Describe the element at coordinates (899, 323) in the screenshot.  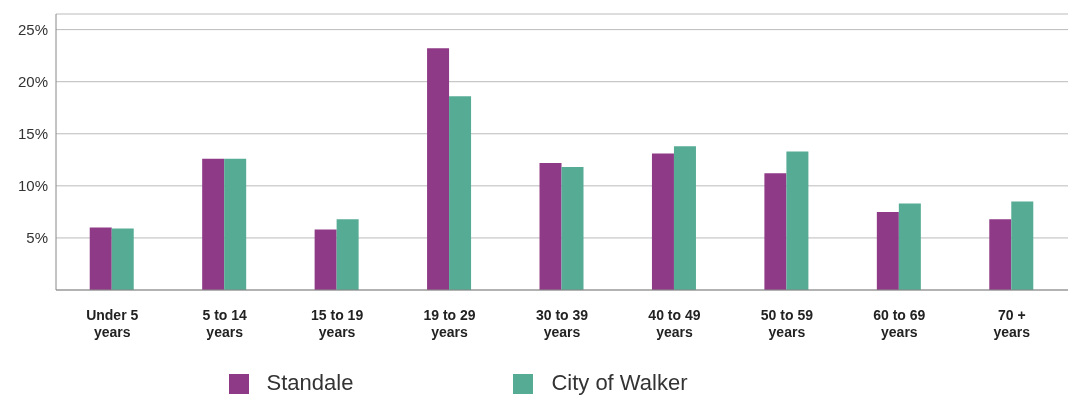
I see `x-tick-label: 60 to 69 years` at that location.